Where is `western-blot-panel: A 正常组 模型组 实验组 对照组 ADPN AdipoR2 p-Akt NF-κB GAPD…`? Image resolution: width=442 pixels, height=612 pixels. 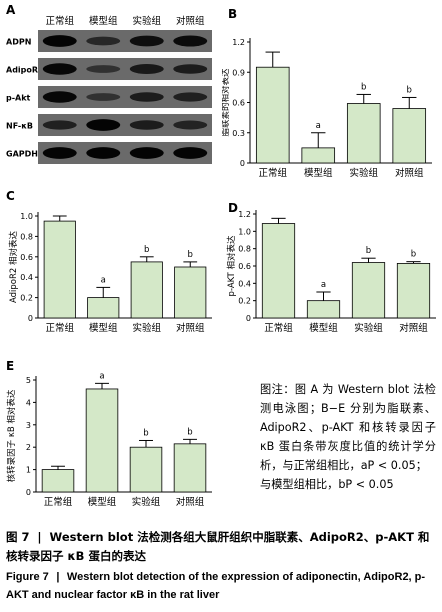
western-blot-panel: A 正常组 模型组 实验组 对照组 ADPN AdipoR2 p-Akt NF-κB GAPD… is located at coordinates (109, 83).